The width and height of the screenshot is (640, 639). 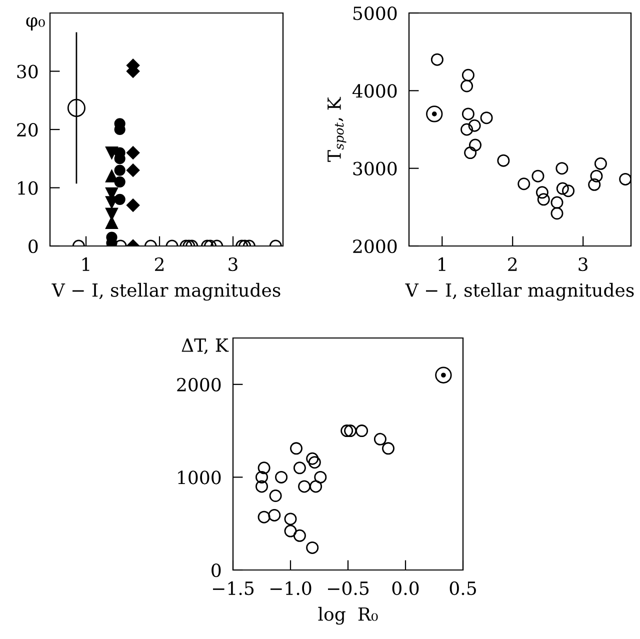 What do you see at coordinates (337, 129) in the screenshot?
I see `y-axis-title: T$_{spot}$, K` at bounding box center [337, 129].